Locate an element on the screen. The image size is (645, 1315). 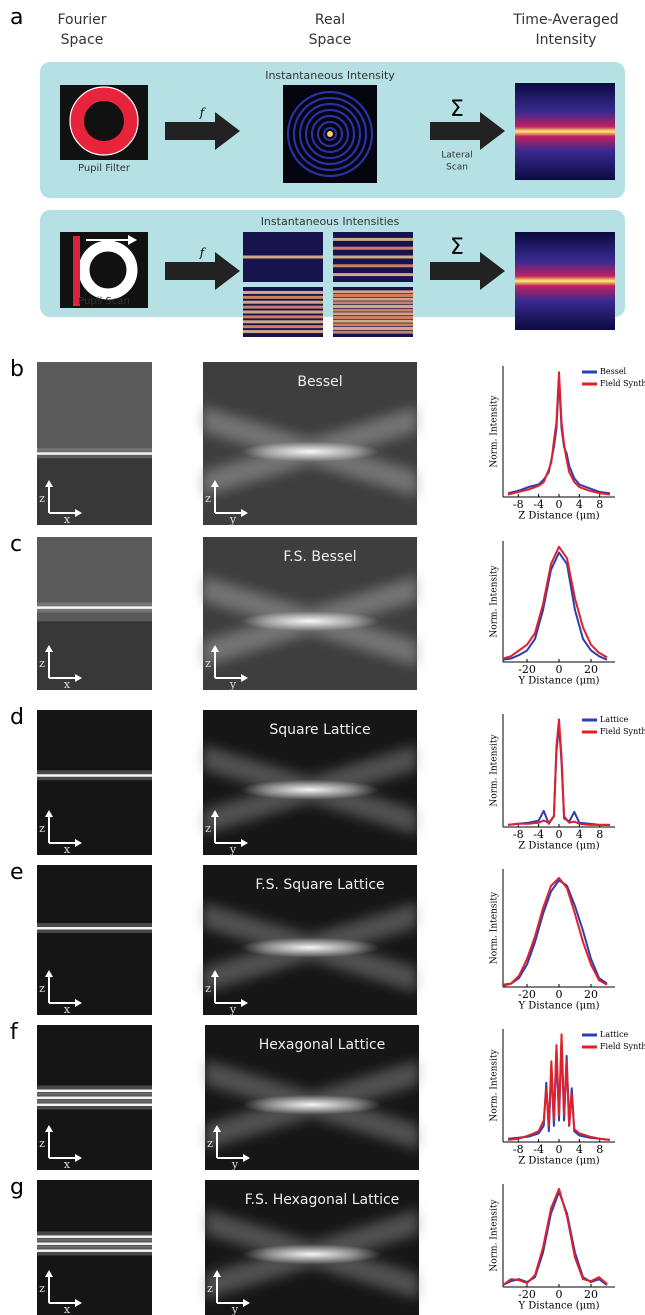
image-title: Hexagonal Lattice is located at coordinates (322, 1045).